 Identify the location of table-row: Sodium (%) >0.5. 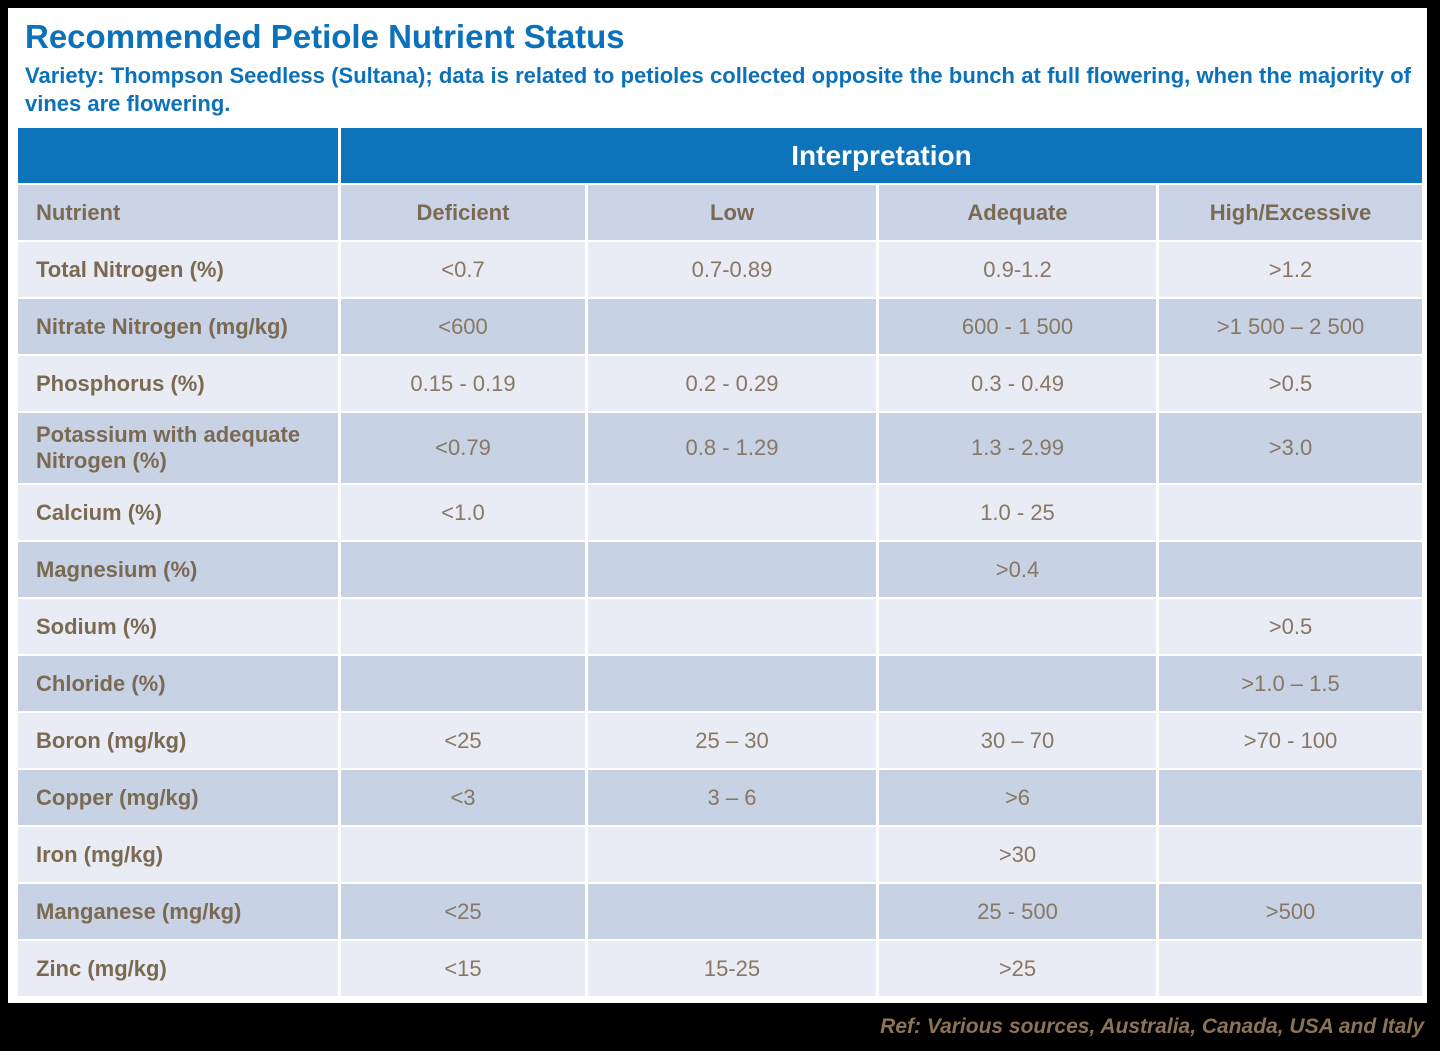
(720, 626).